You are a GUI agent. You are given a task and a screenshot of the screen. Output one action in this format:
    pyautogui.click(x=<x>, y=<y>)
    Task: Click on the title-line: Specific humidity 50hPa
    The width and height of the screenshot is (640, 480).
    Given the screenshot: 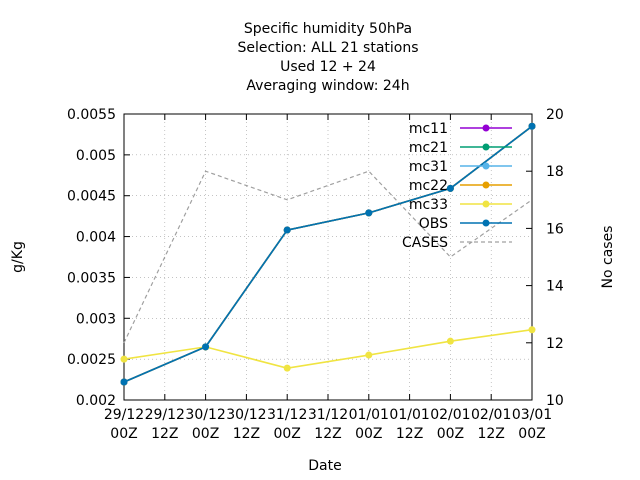 What is the action you would take?
    pyautogui.click(x=328, y=29)
    